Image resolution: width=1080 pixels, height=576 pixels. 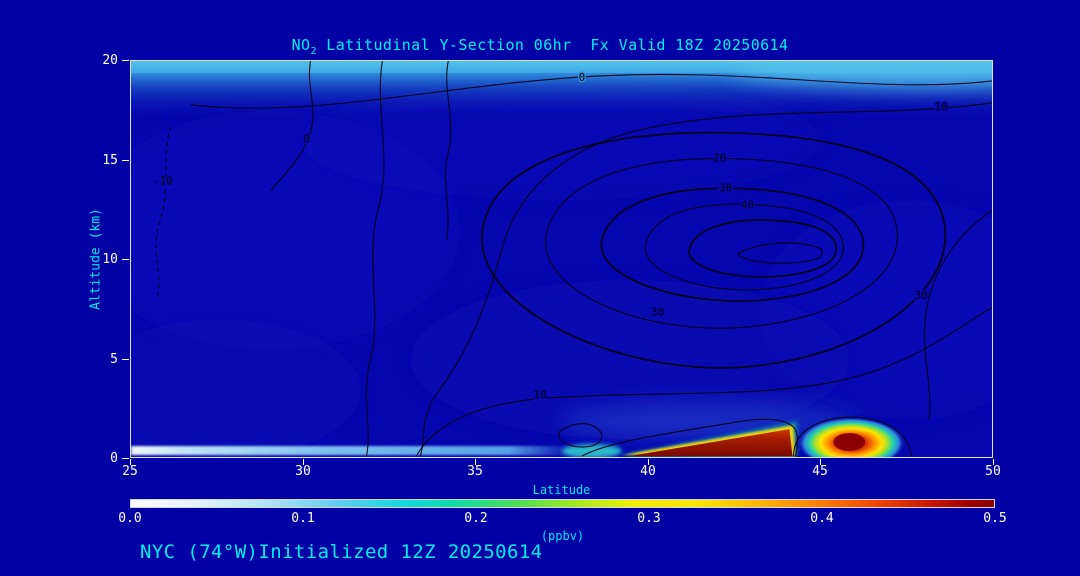 What do you see at coordinates (476, 518) in the screenshot?
I see `colorbar-tick-0.2: 0.2` at bounding box center [476, 518].